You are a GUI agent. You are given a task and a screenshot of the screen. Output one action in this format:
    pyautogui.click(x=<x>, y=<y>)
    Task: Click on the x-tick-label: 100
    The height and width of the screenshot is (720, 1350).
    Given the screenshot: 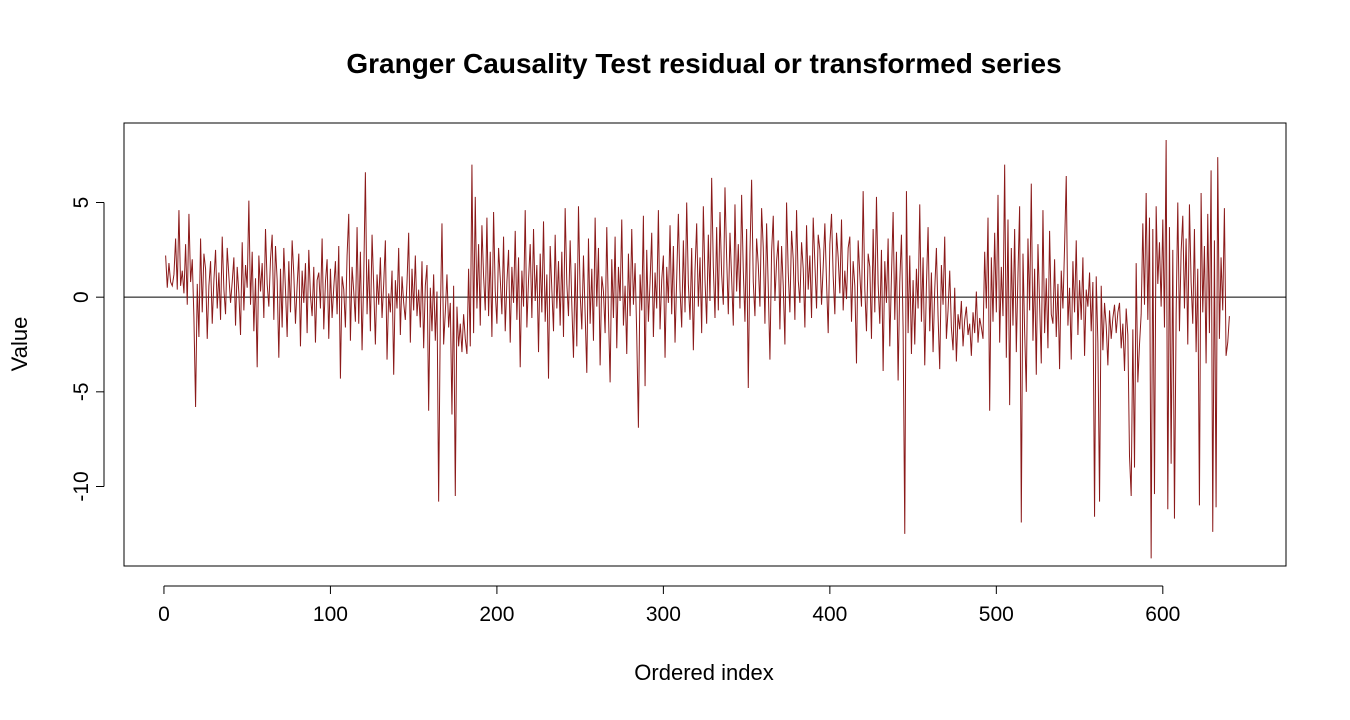 What is the action you would take?
    pyautogui.click(x=330, y=614)
    